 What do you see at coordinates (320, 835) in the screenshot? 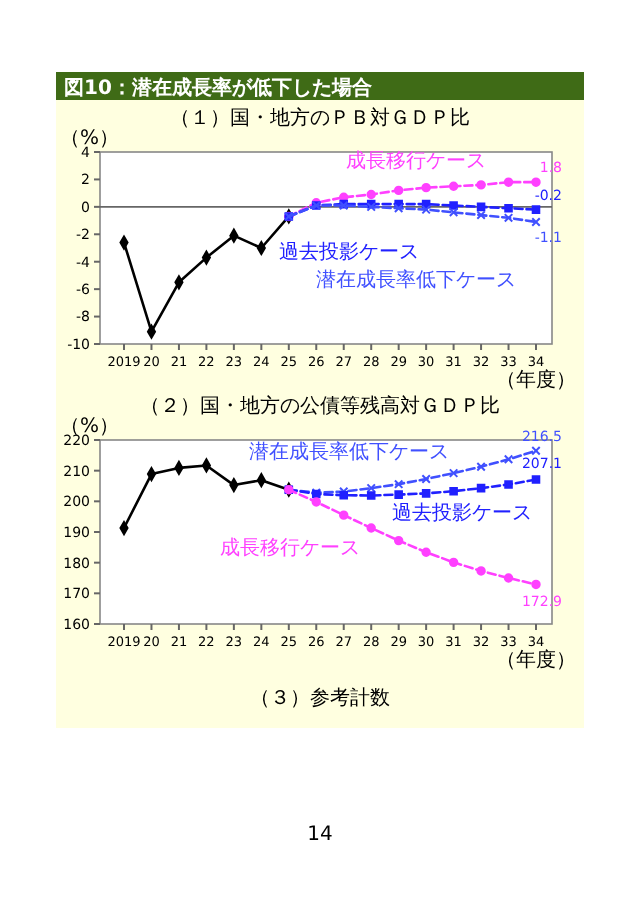
I see `text: 14` at bounding box center [320, 835].